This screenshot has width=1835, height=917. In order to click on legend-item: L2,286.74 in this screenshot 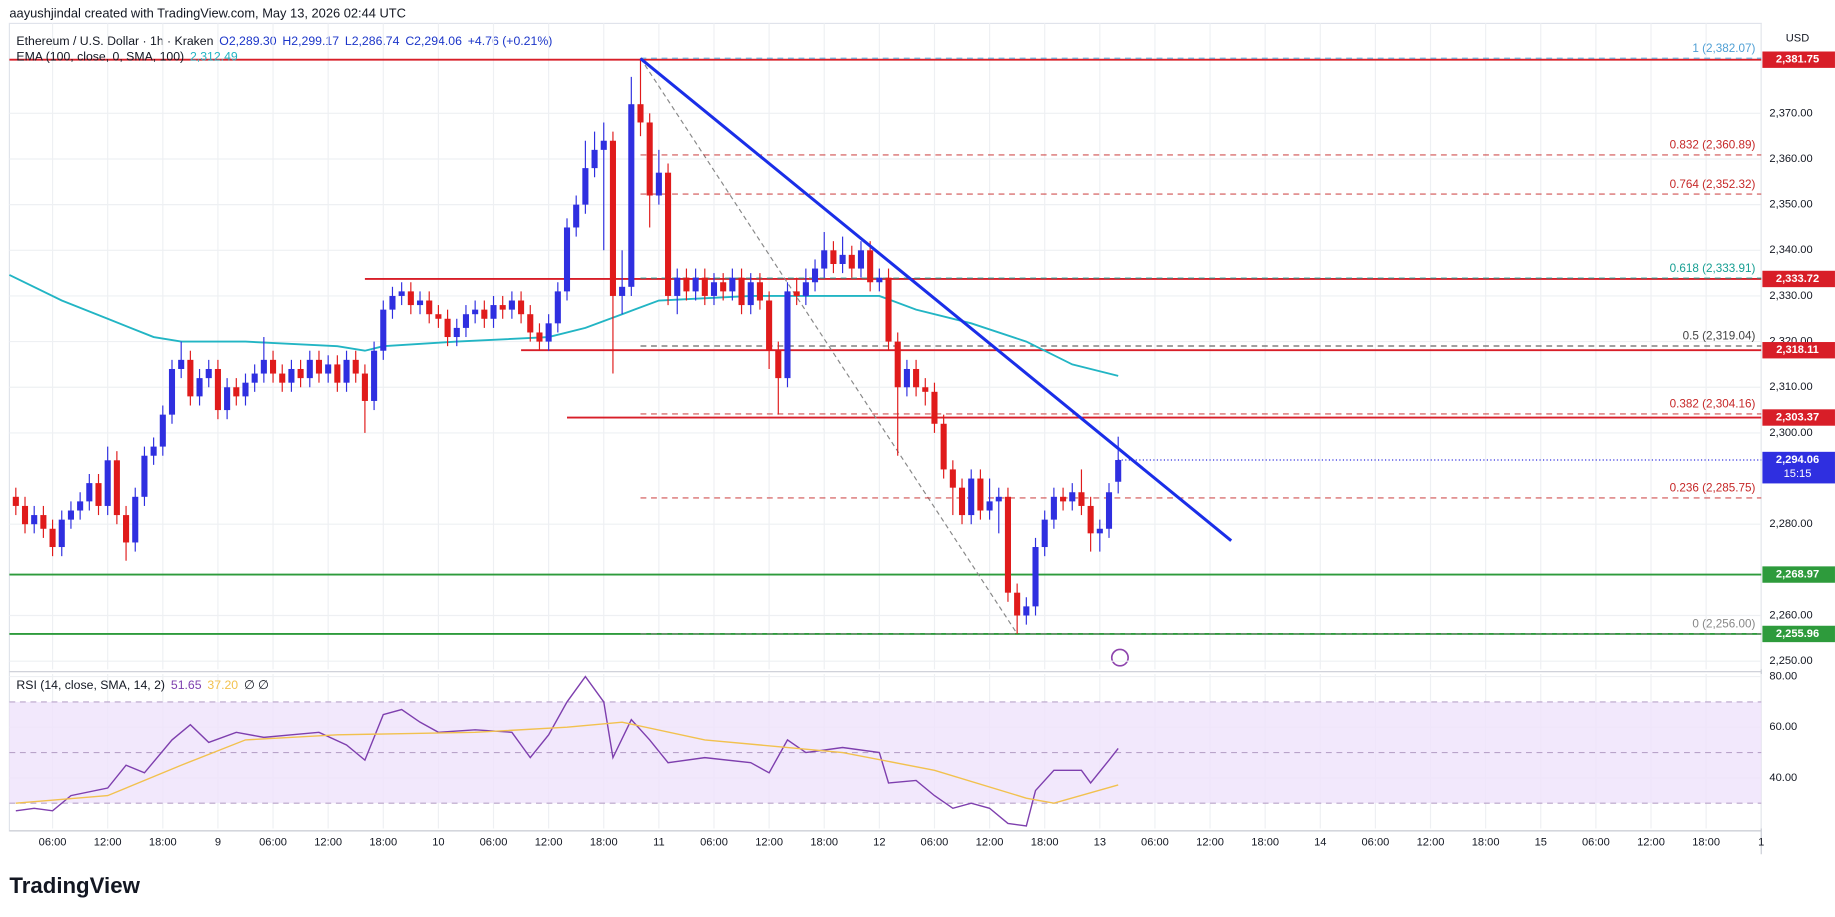, I will do `click(372, 41)`.